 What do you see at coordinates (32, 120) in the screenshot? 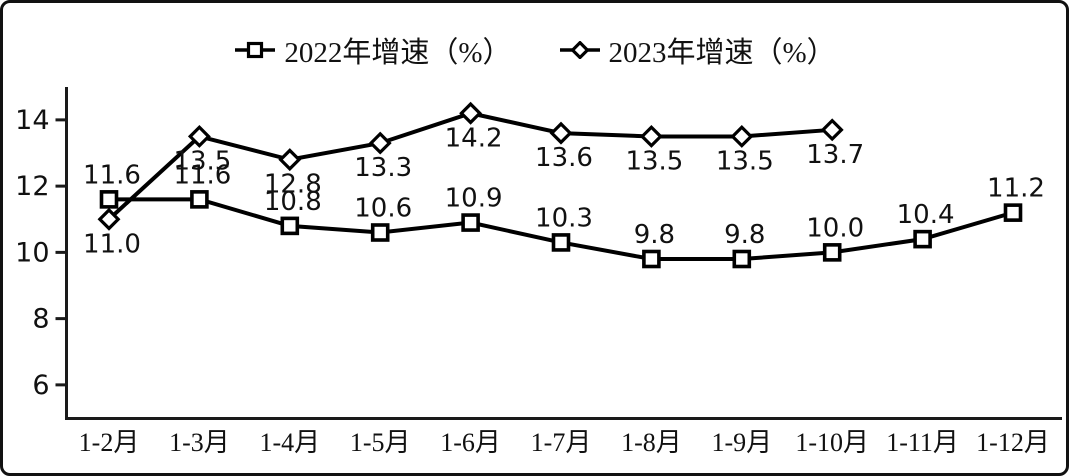
I see `y-axis-tick-label: 14` at bounding box center [32, 120].